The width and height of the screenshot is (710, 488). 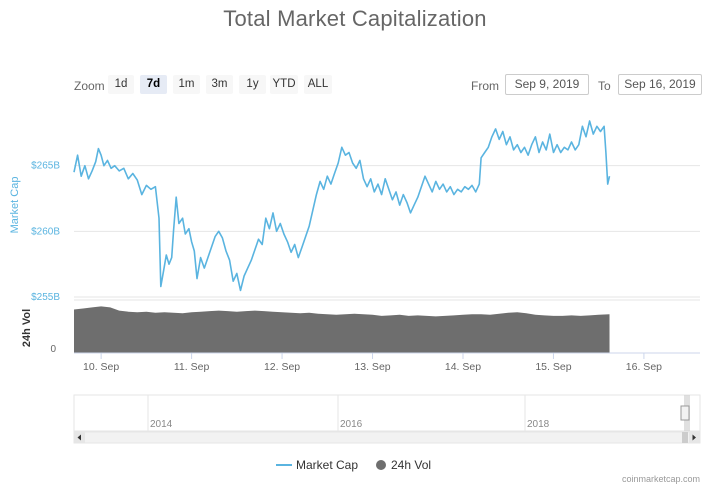 I want to click on x-tick-label: 11. Sep, so click(x=192, y=367).